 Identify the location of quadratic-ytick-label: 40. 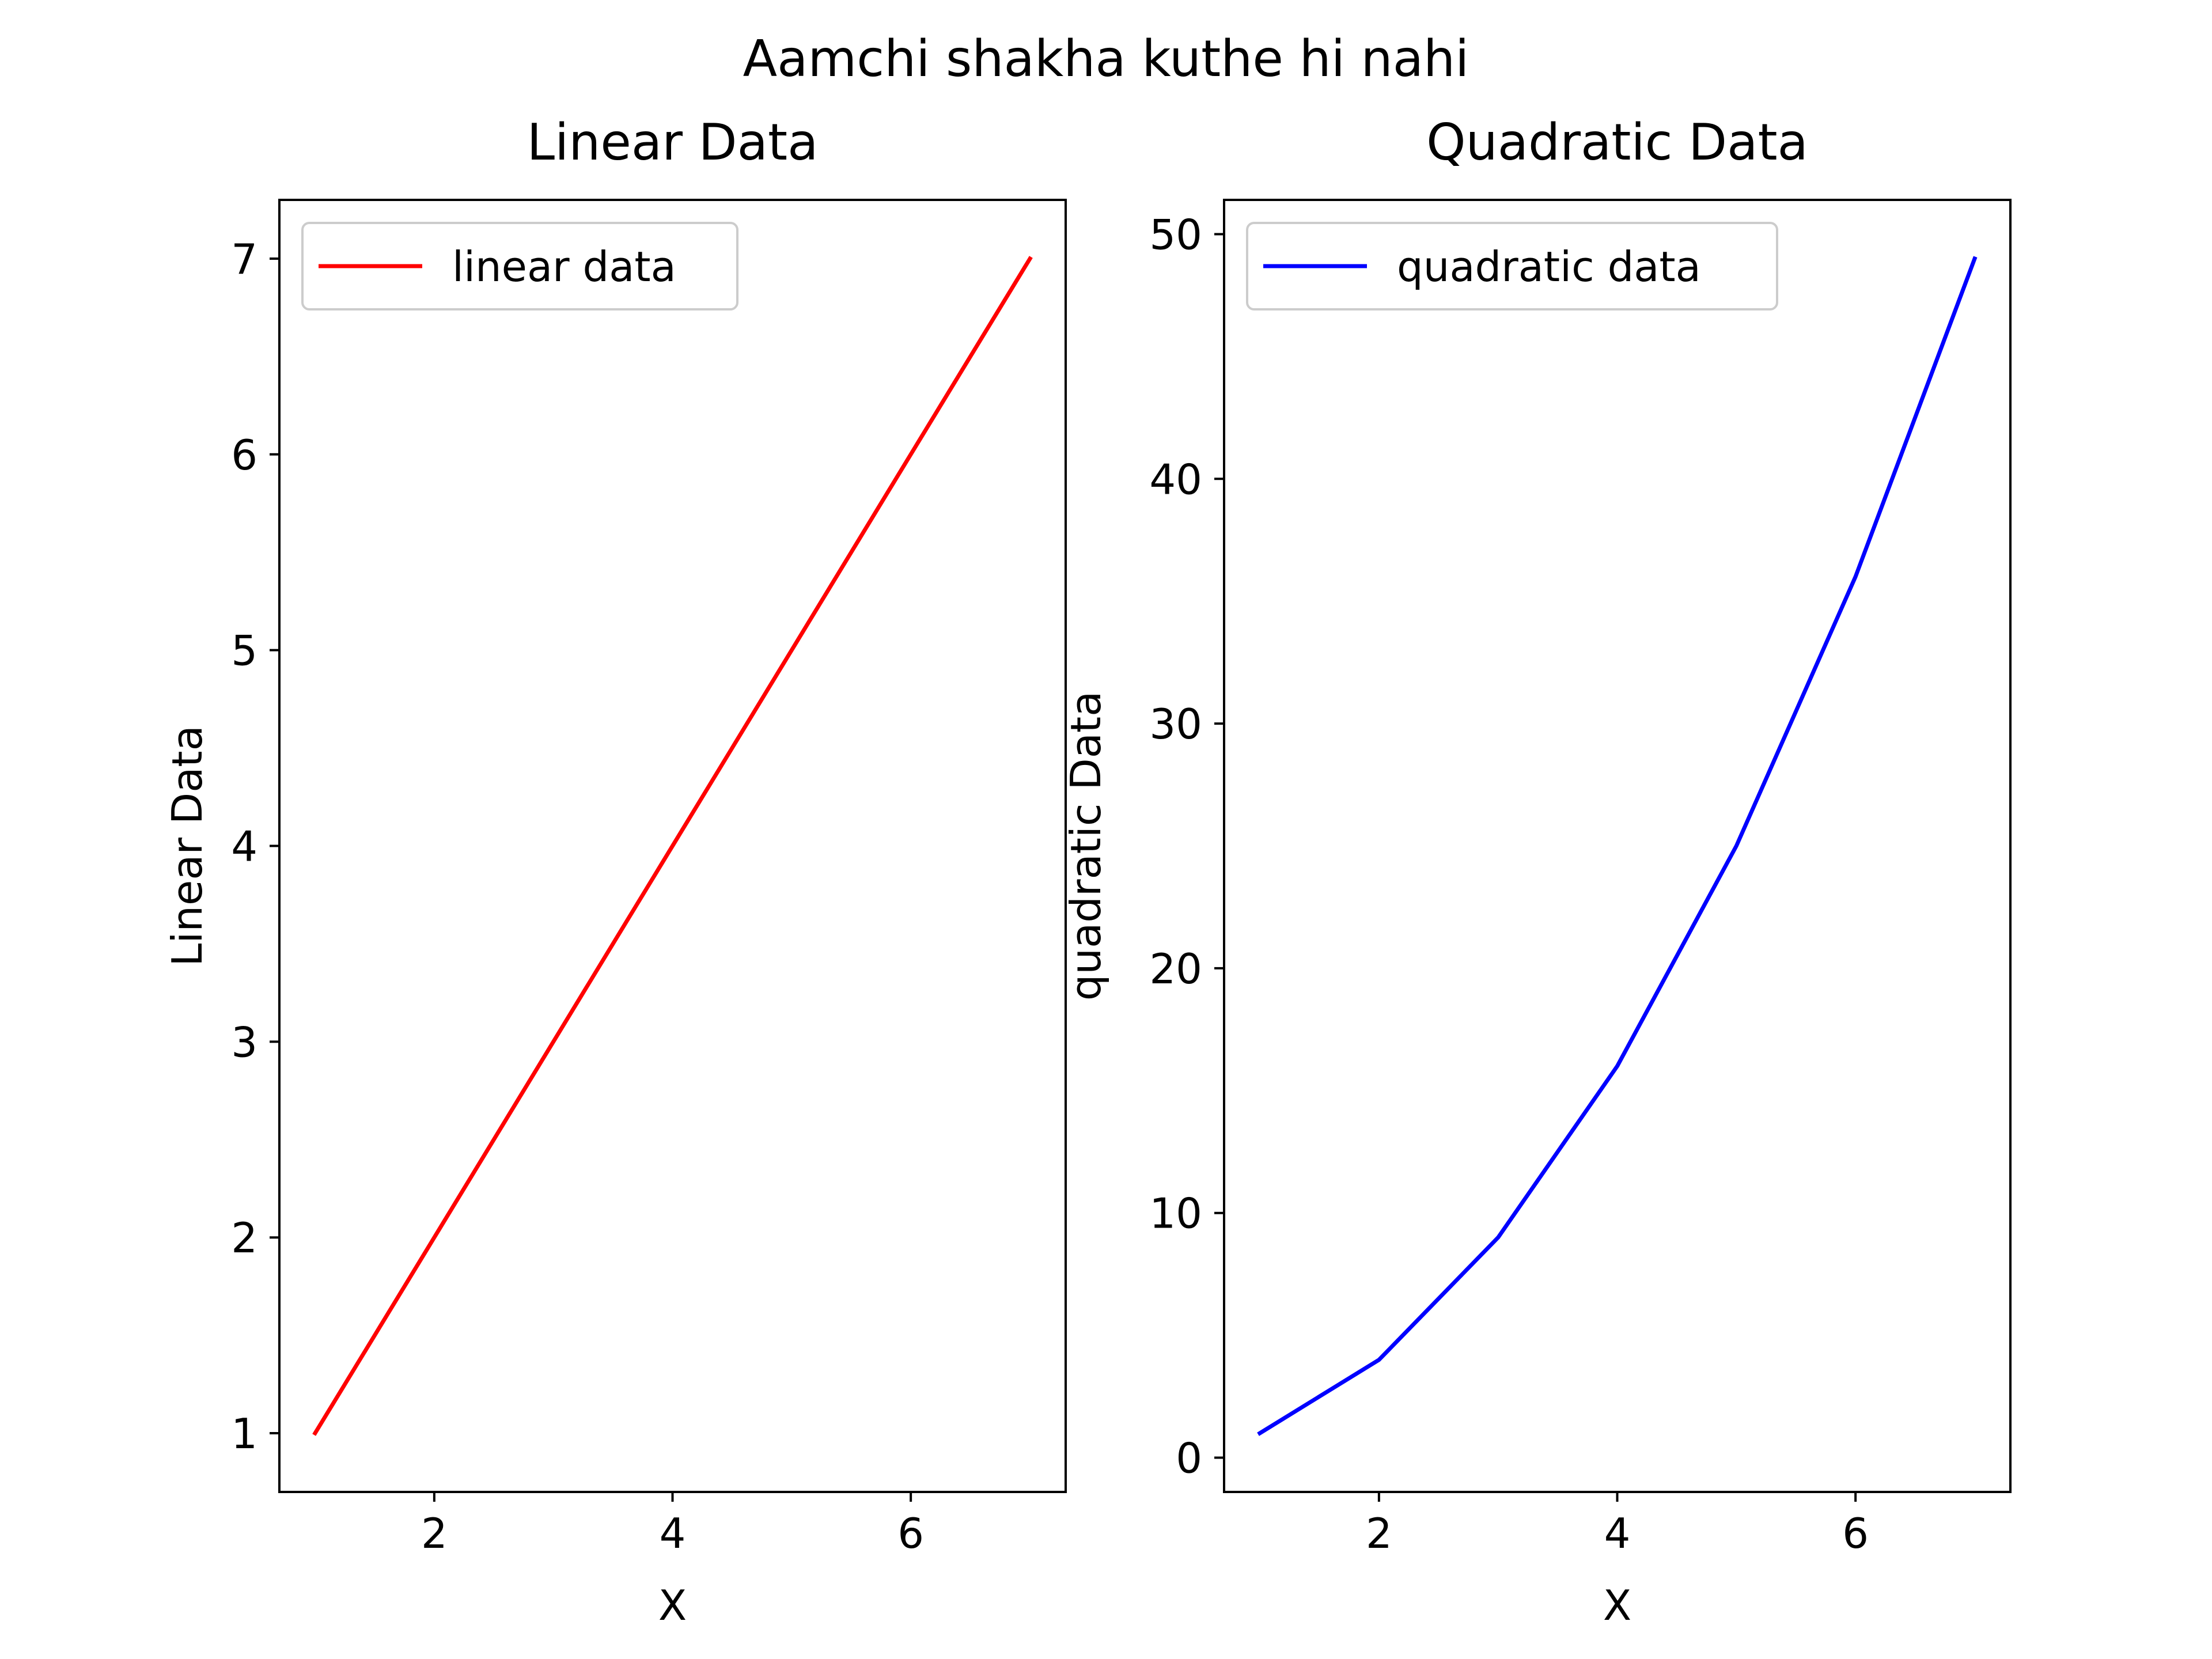
(1175, 479).